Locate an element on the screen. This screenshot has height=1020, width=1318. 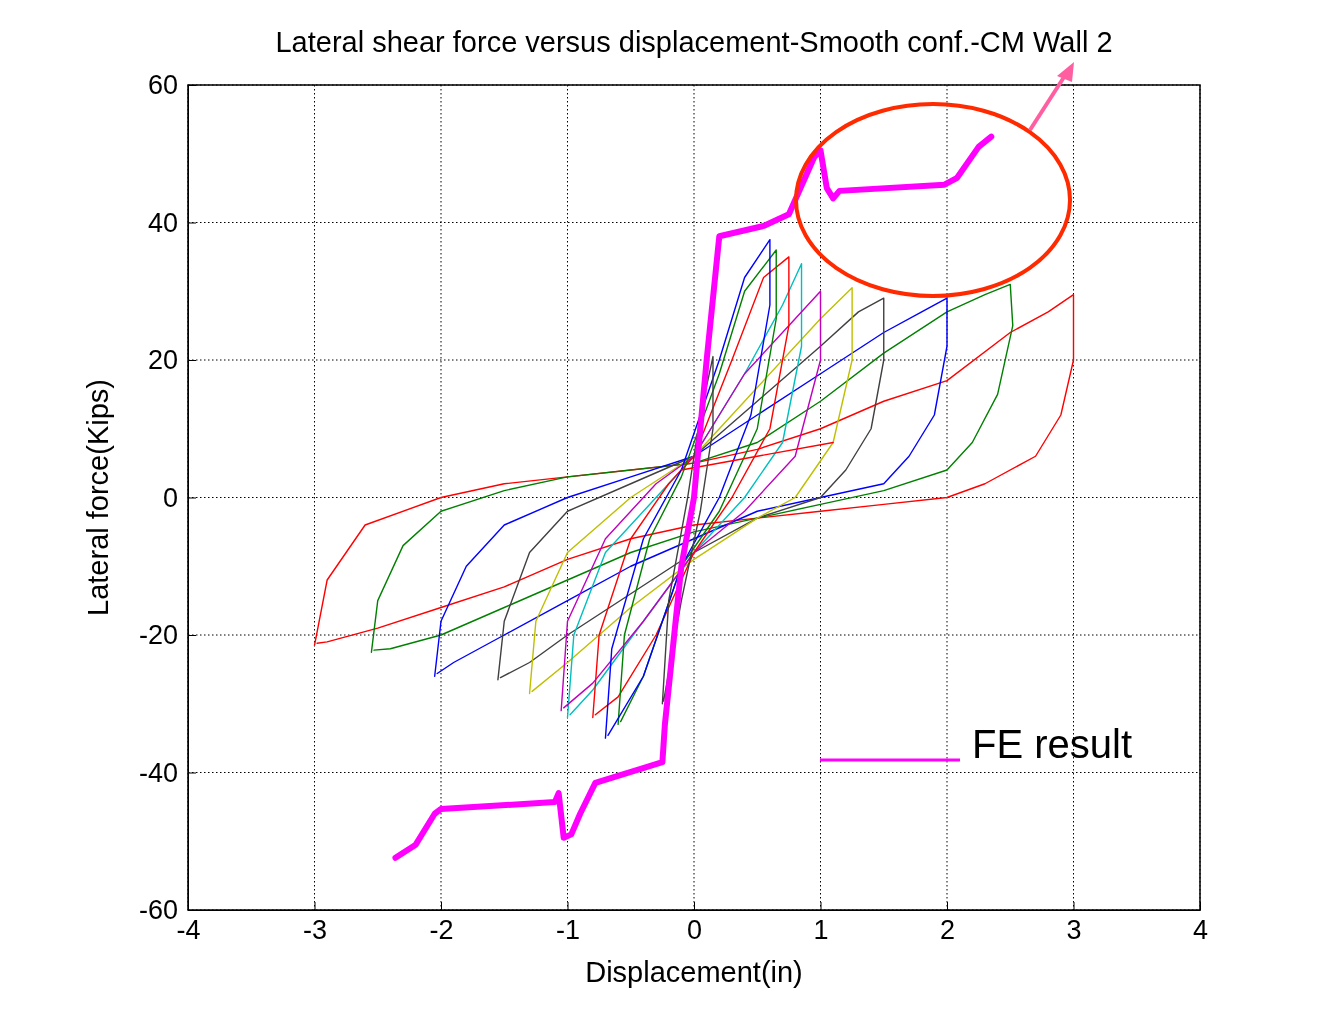
x-tick-label: -2 is located at coordinates (441, 930).